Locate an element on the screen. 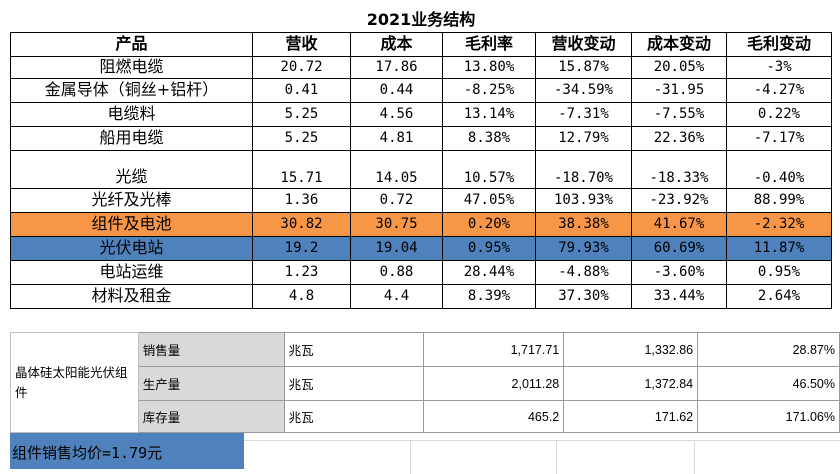  product-name-cell: 光纤及光棒 is located at coordinates (131, 200).